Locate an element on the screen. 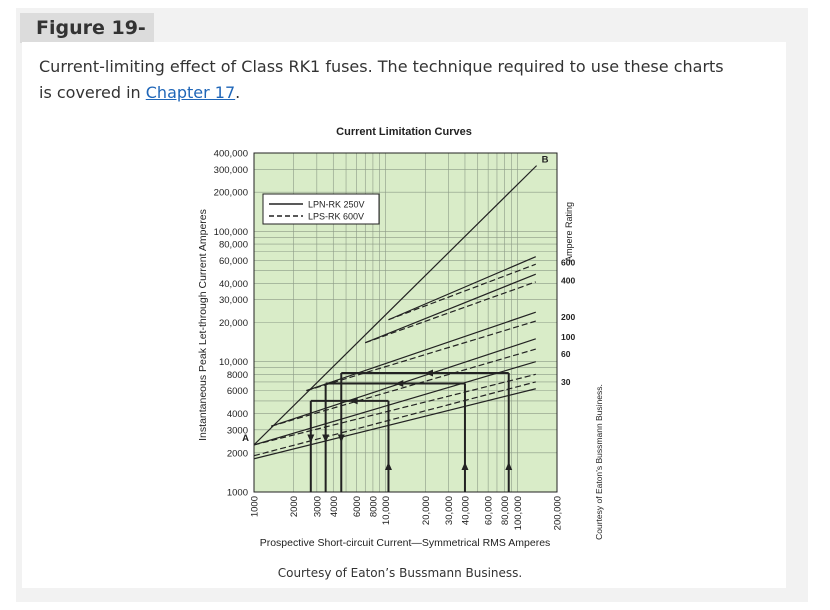 Image resolution: width=830 pixels, height=610 pixels. y-tick-label: 60,000 is located at coordinates (233, 261).